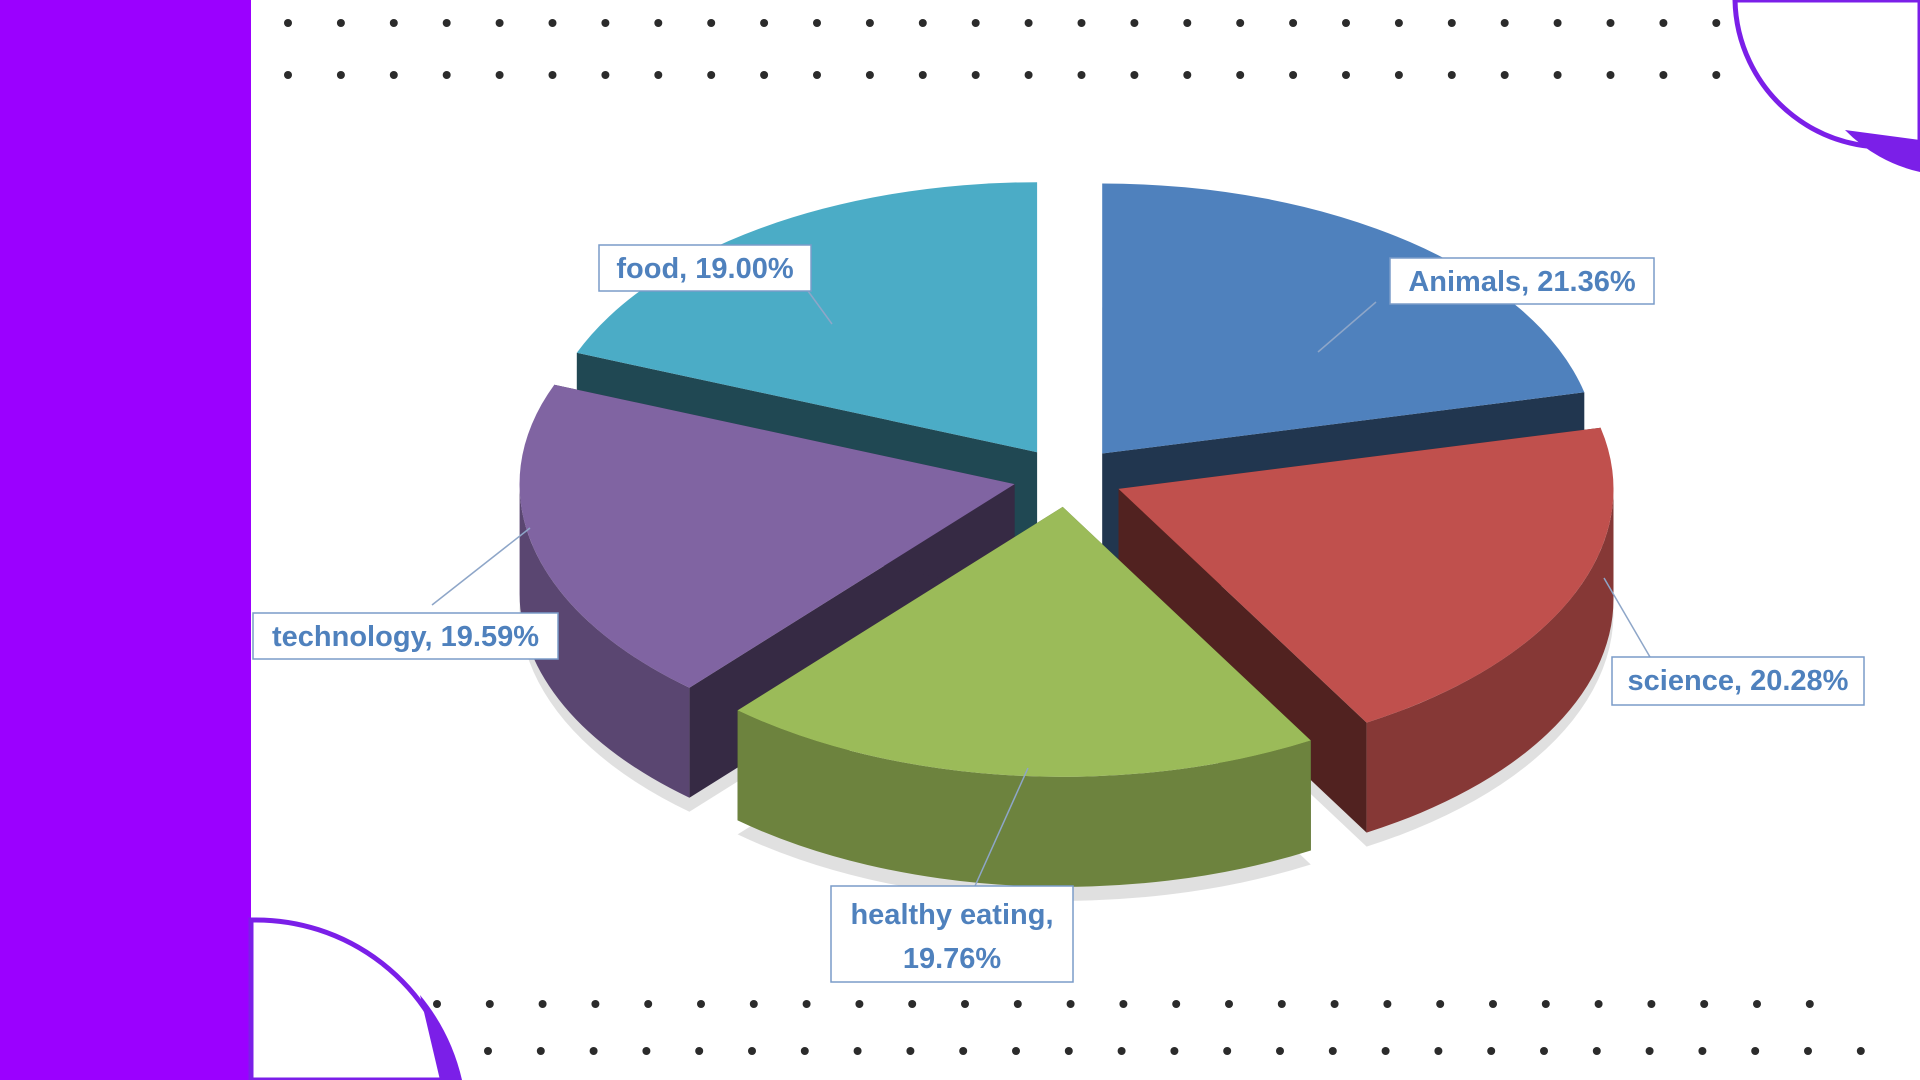 This screenshot has width=1920, height=1080. What do you see at coordinates (951, 915) in the screenshot?
I see `data-label-line: healthy eating,` at bounding box center [951, 915].